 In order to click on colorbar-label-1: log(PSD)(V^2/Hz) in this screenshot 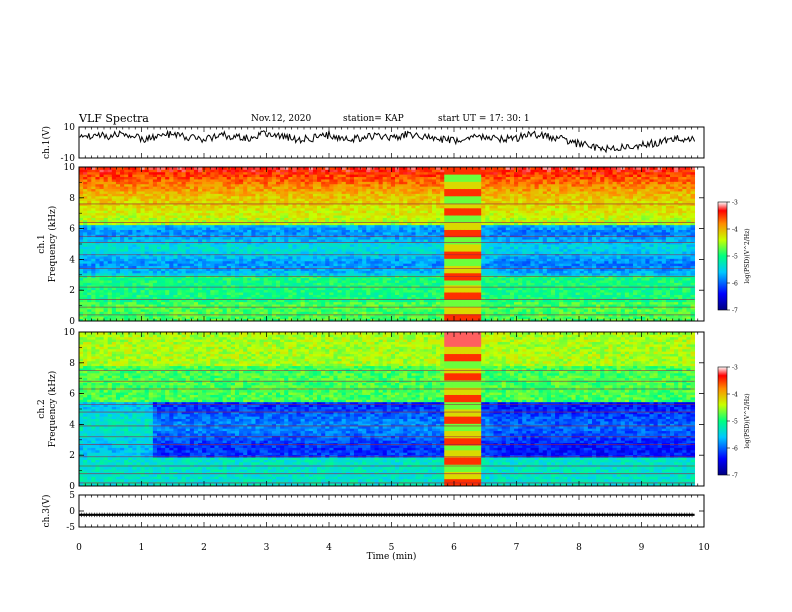, I will do `click(747, 255)`.